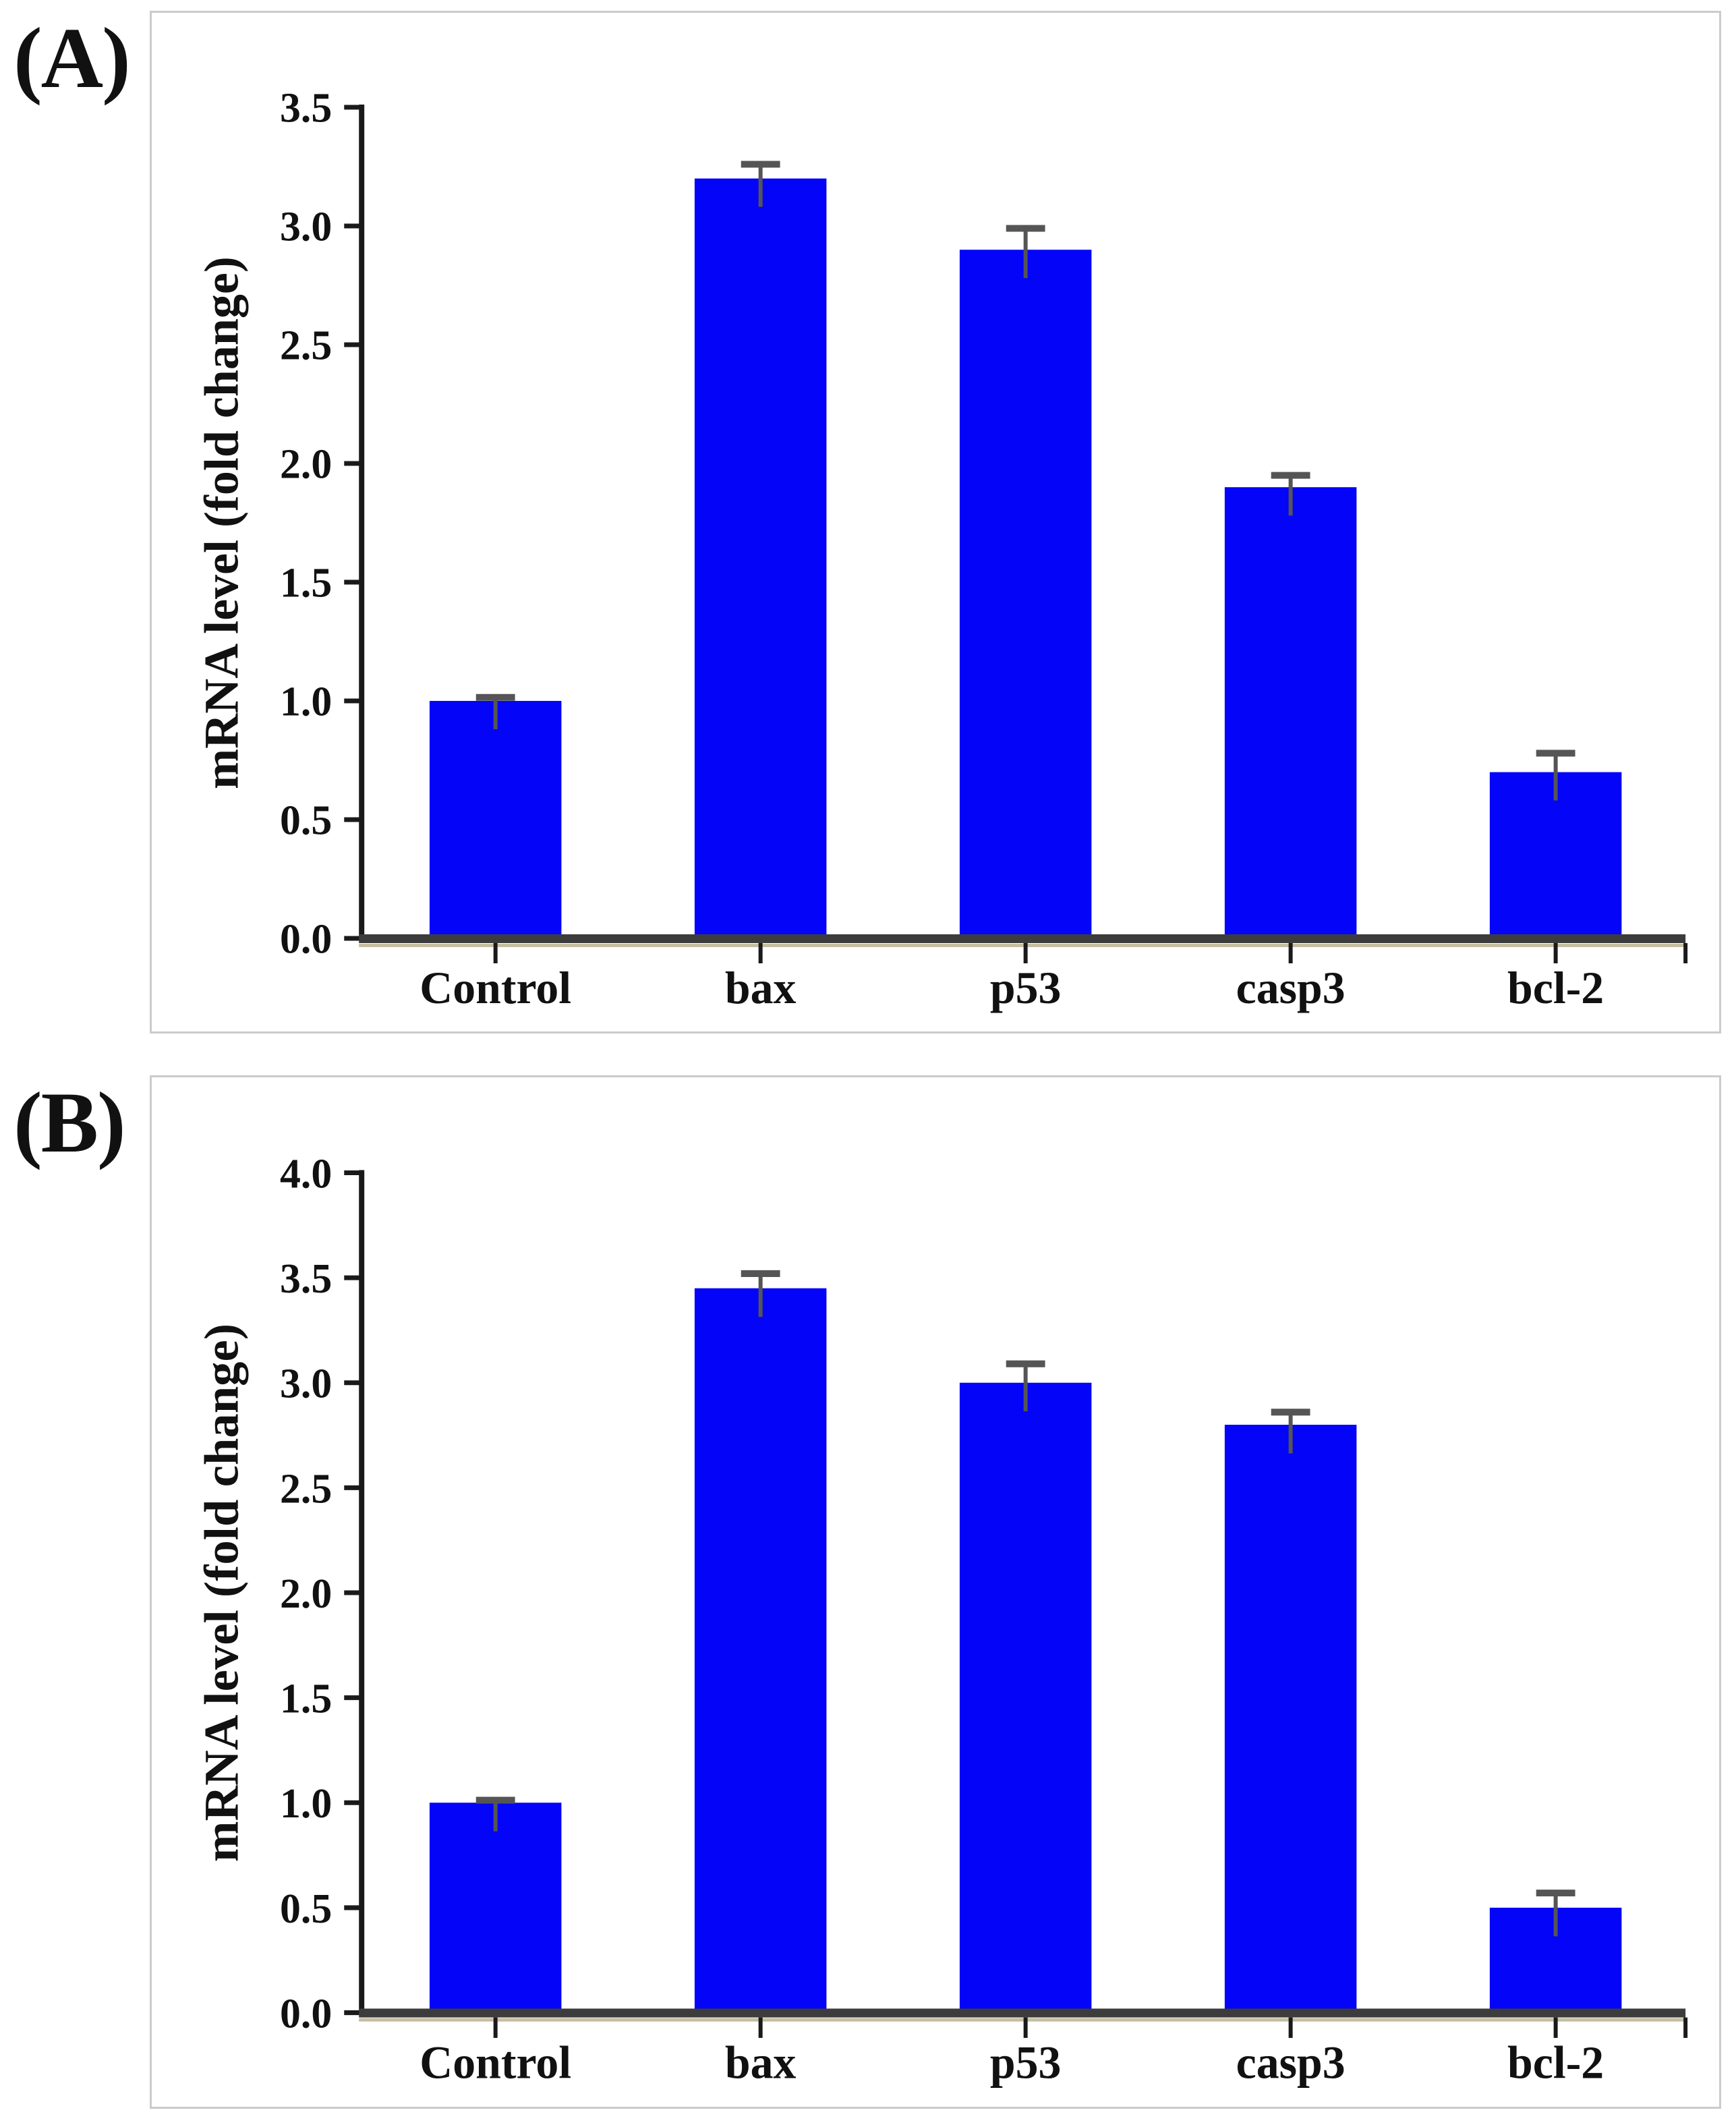  I want to click on panel-a-letter: (A), so click(72, 58).